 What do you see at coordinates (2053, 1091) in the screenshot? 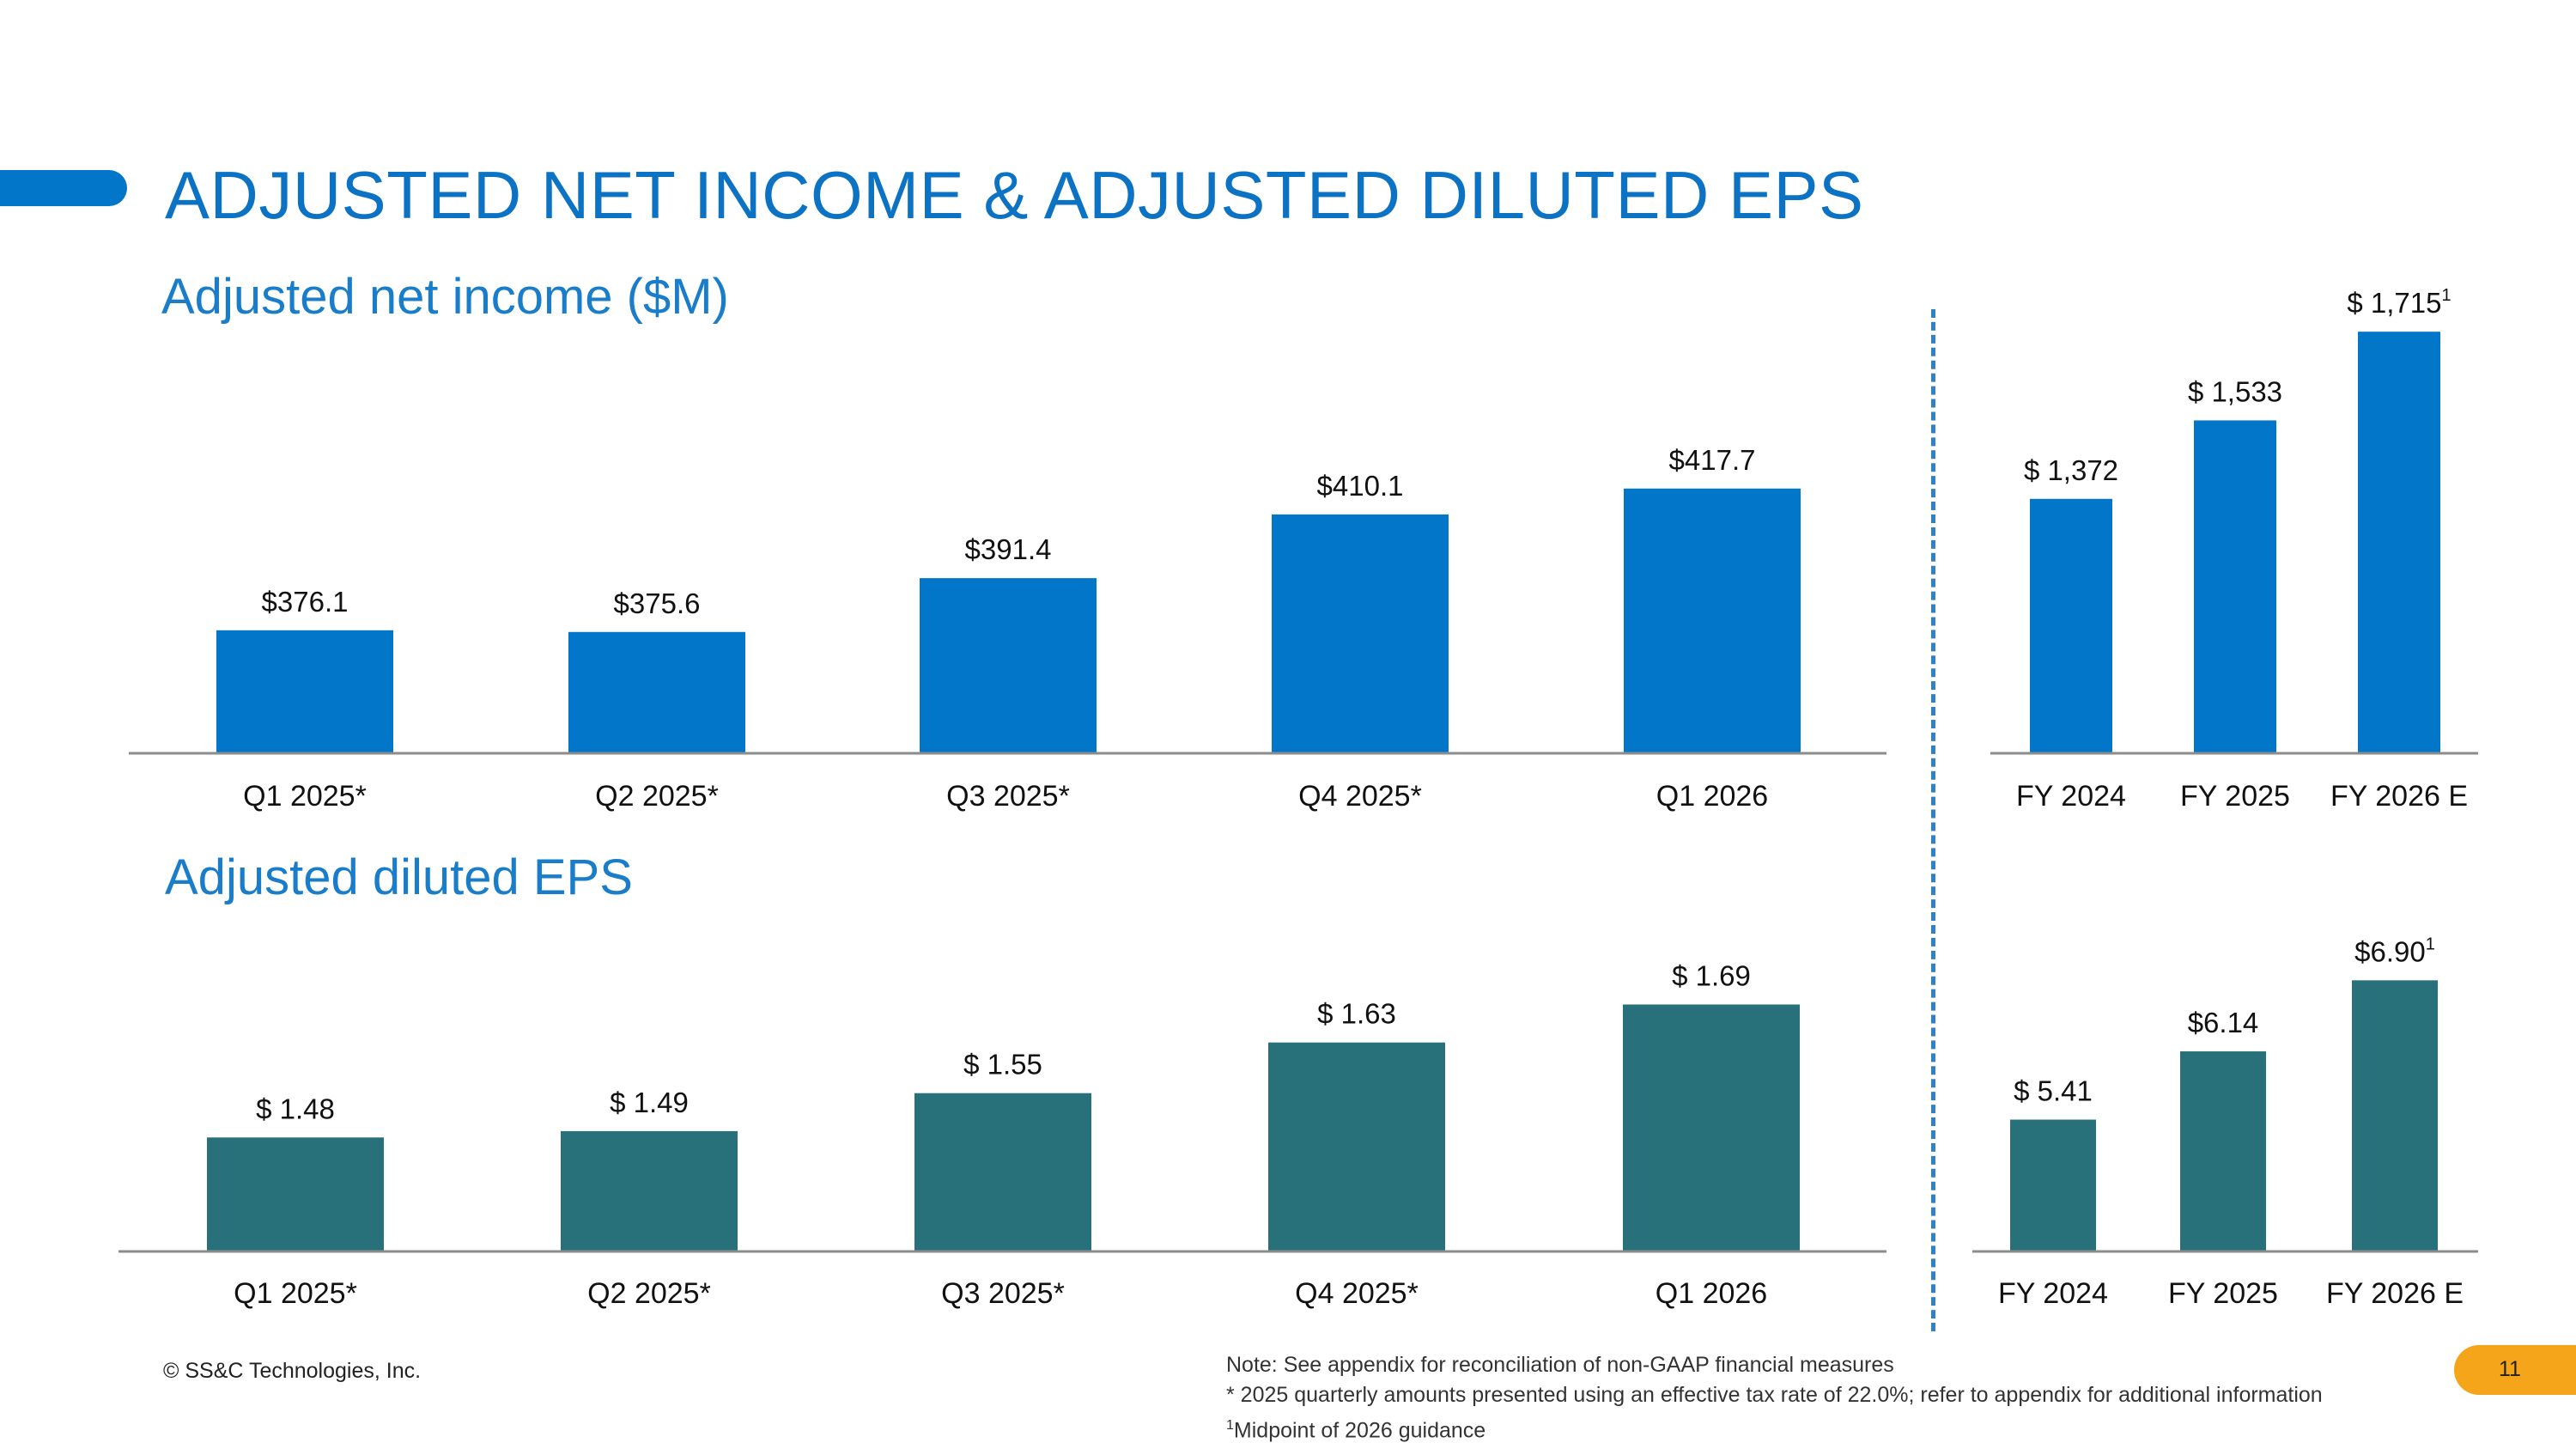
I see `data-label: $ 5.41` at bounding box center [2053, 1091].